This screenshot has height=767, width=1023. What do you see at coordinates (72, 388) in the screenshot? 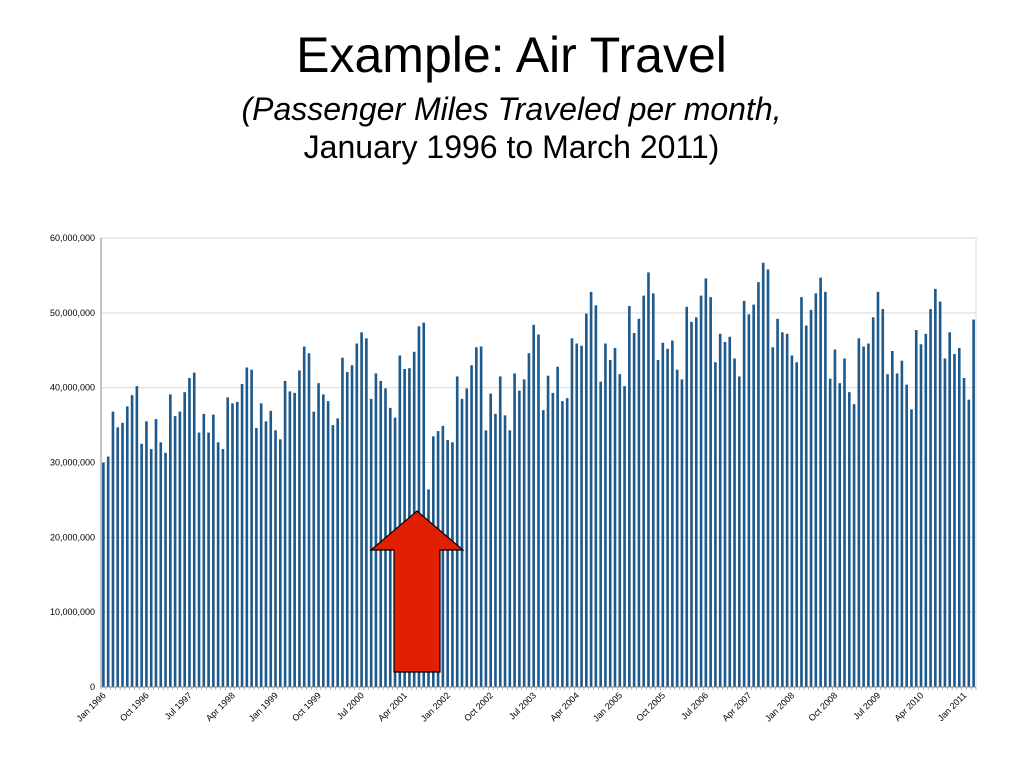
I see `y-tick-label: 40,000,000` at bounding box center [72, 388].